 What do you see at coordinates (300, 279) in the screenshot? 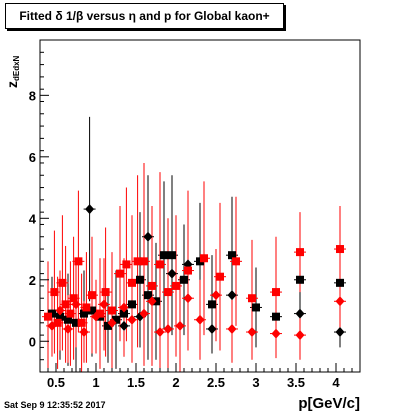
I see `data-point-s0-p22` at bounding box center [300, 279].